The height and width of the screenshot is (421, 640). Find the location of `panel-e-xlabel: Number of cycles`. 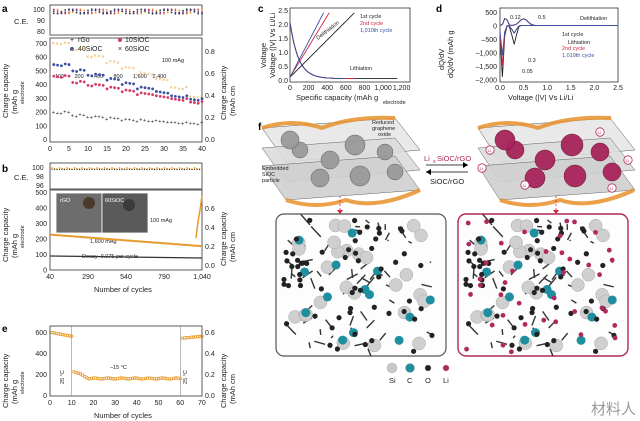

panel-e-xlabel: Number of cycles is located at coordinates (123, 415).